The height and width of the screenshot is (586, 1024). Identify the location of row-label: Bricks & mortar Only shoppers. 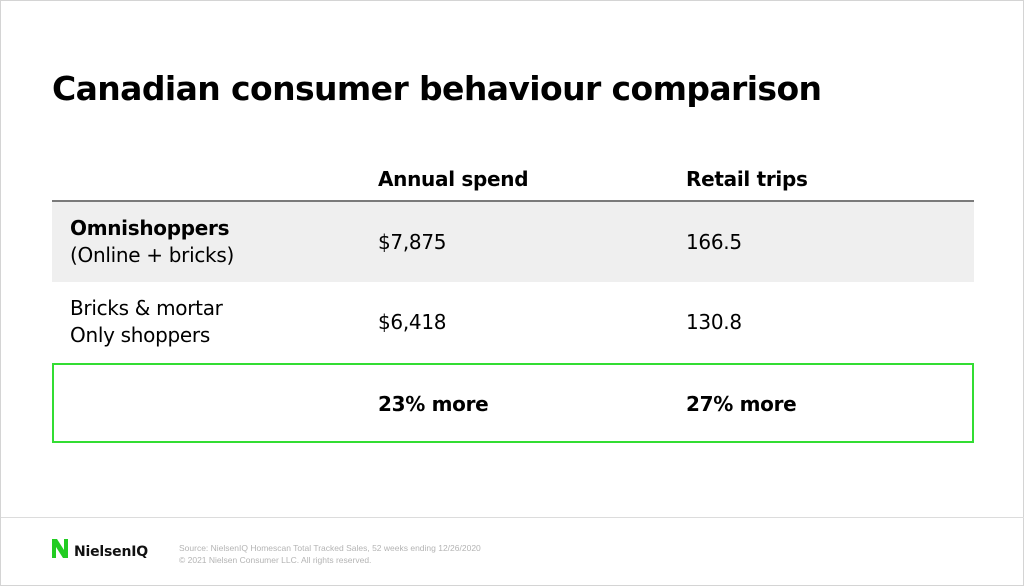
(146, 322).